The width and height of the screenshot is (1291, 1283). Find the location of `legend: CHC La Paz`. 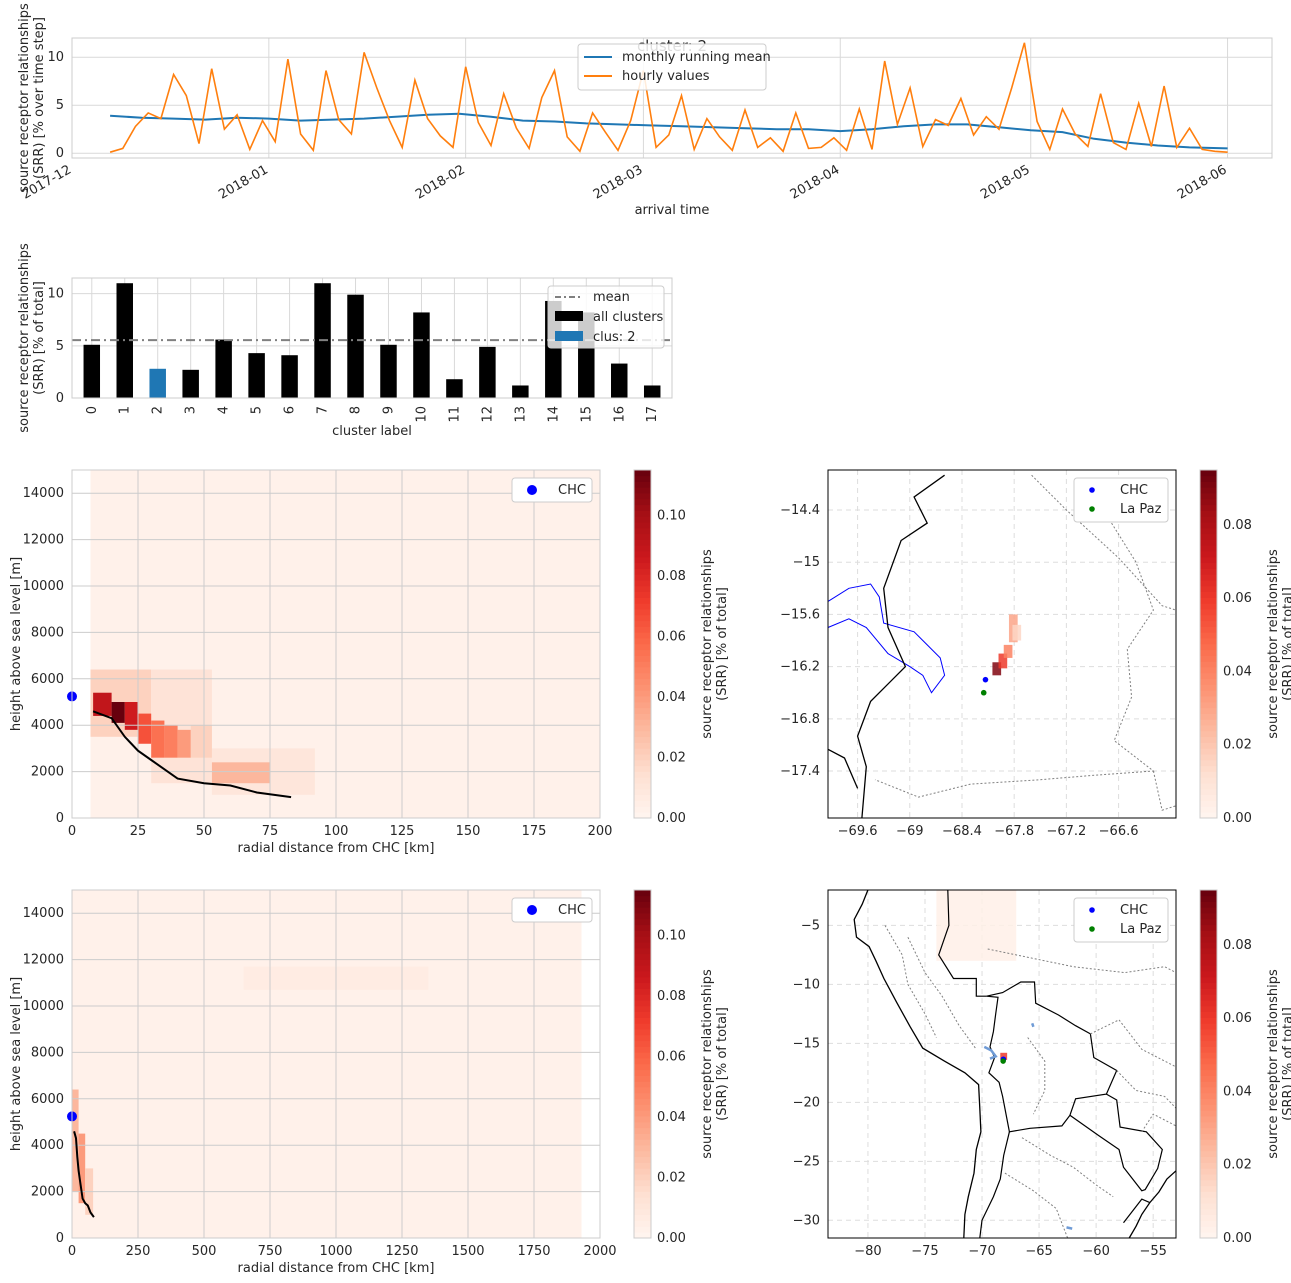

legend: CHC La Paz is located at coordinates (1121, 500).